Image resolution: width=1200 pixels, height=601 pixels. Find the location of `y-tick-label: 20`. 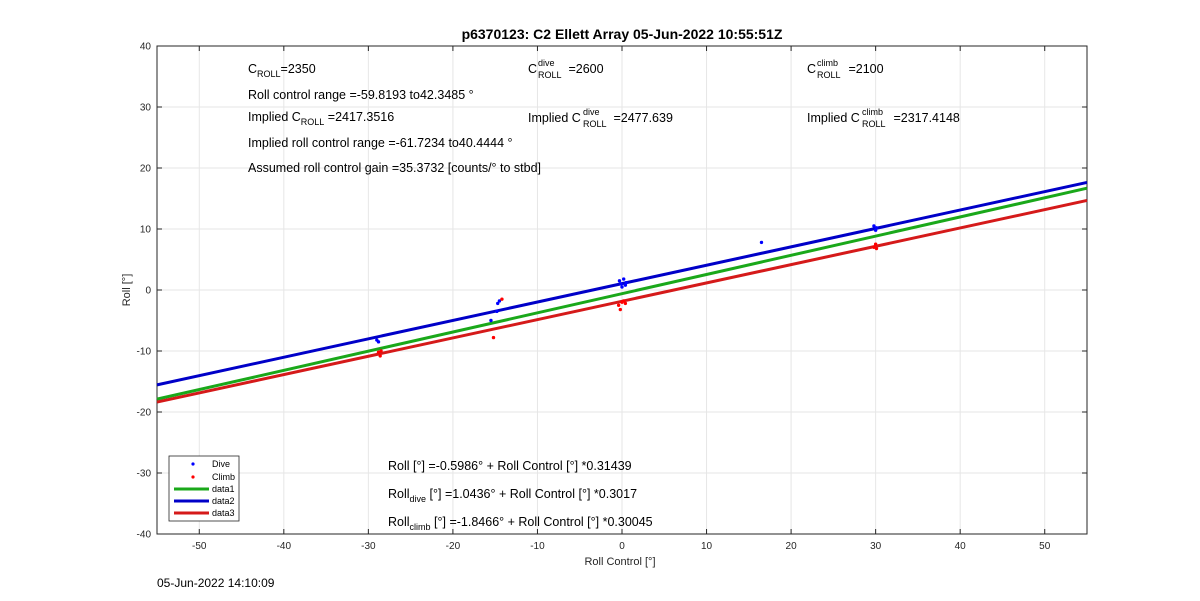

y-tick-label: 20 is located at coordinates (146, 169).